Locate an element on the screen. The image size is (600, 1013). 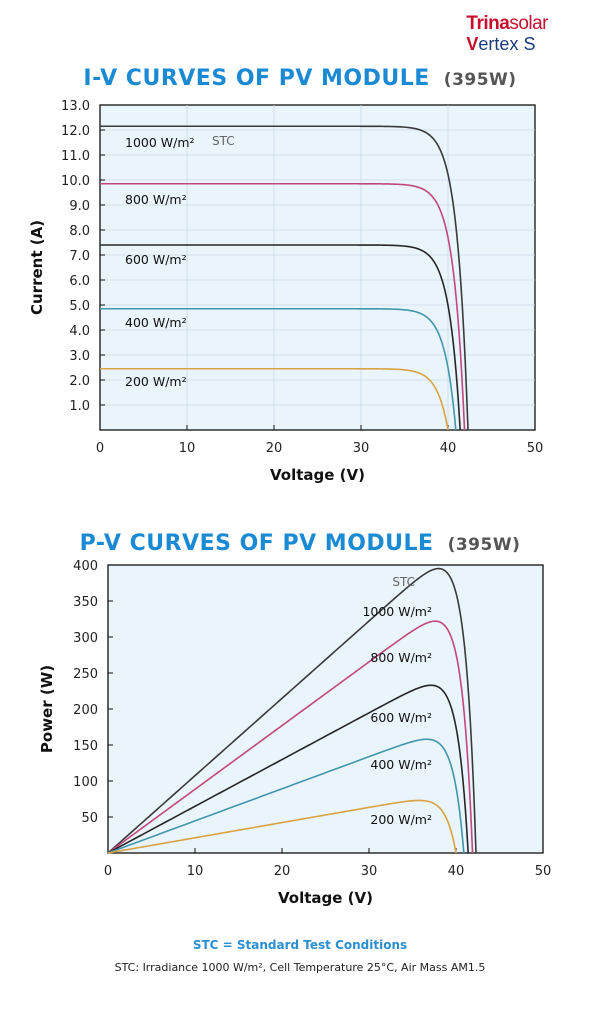
y-tick-label: 250 is located at coordinates (85, 674).